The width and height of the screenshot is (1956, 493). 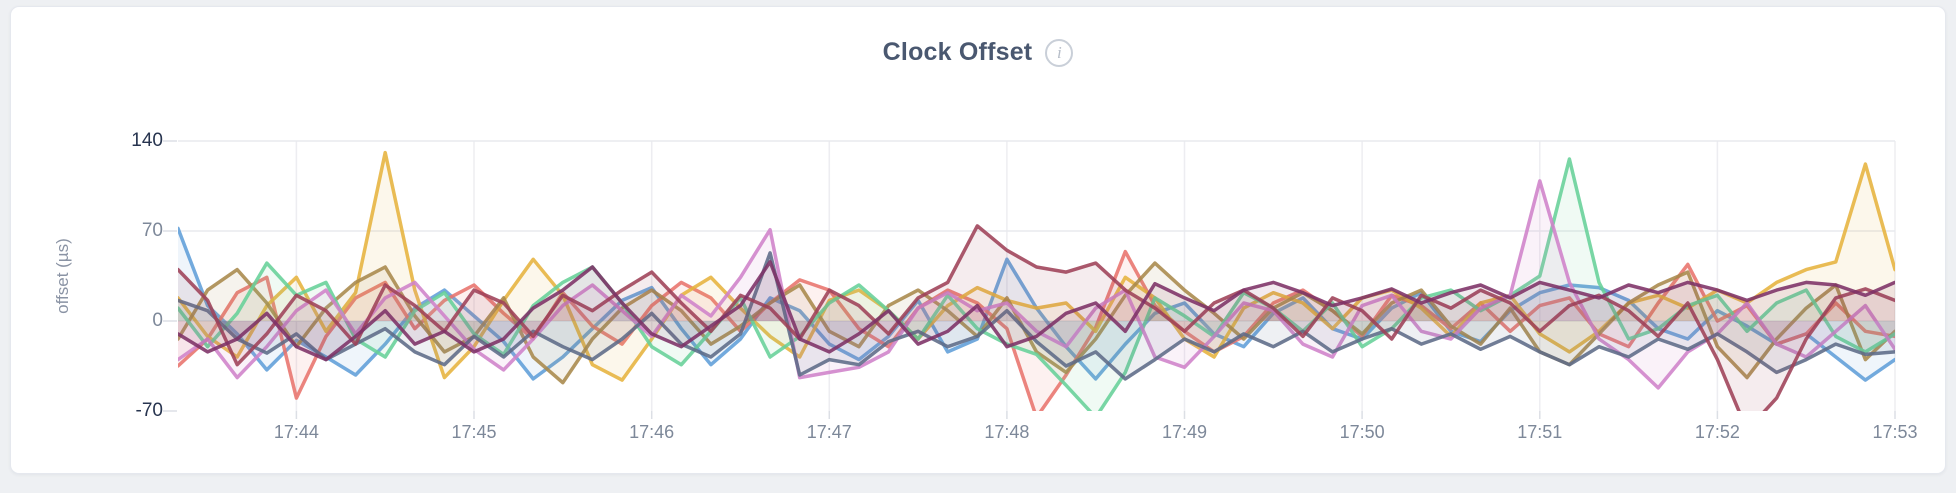 What do you see at coordinates (147, 140) in the screenshot?
I see `y-tick-label-140: 140` at bounding box center [147, 140].